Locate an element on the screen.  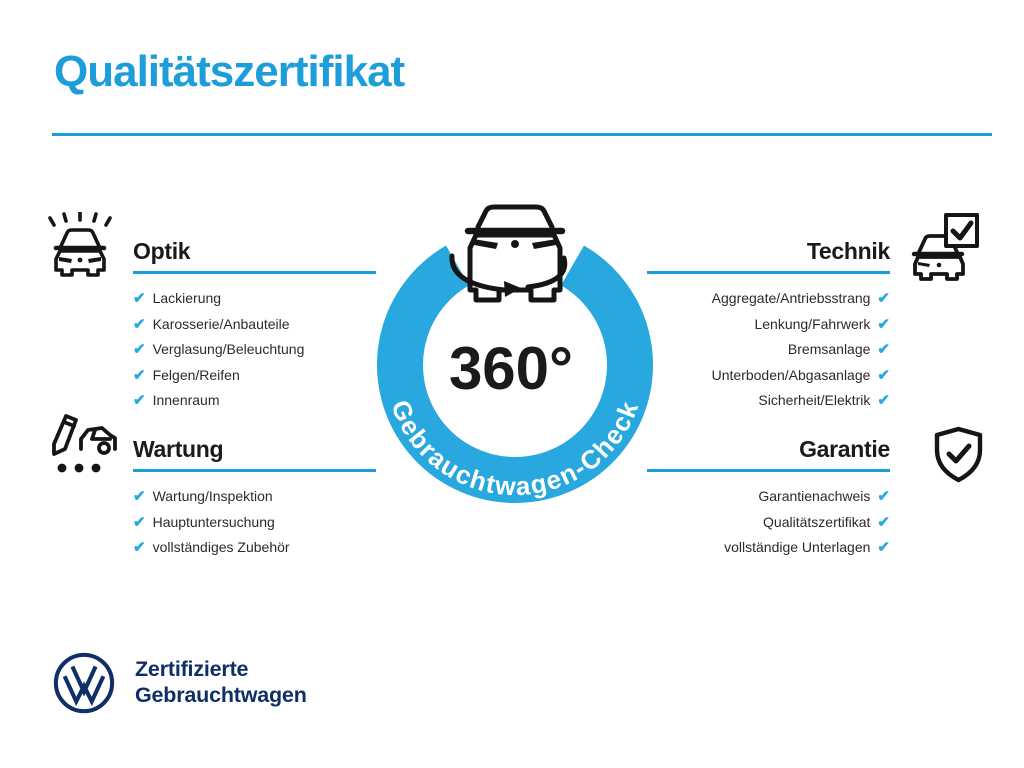
section-title-optik: Optik is located at coordinates (162, 251).